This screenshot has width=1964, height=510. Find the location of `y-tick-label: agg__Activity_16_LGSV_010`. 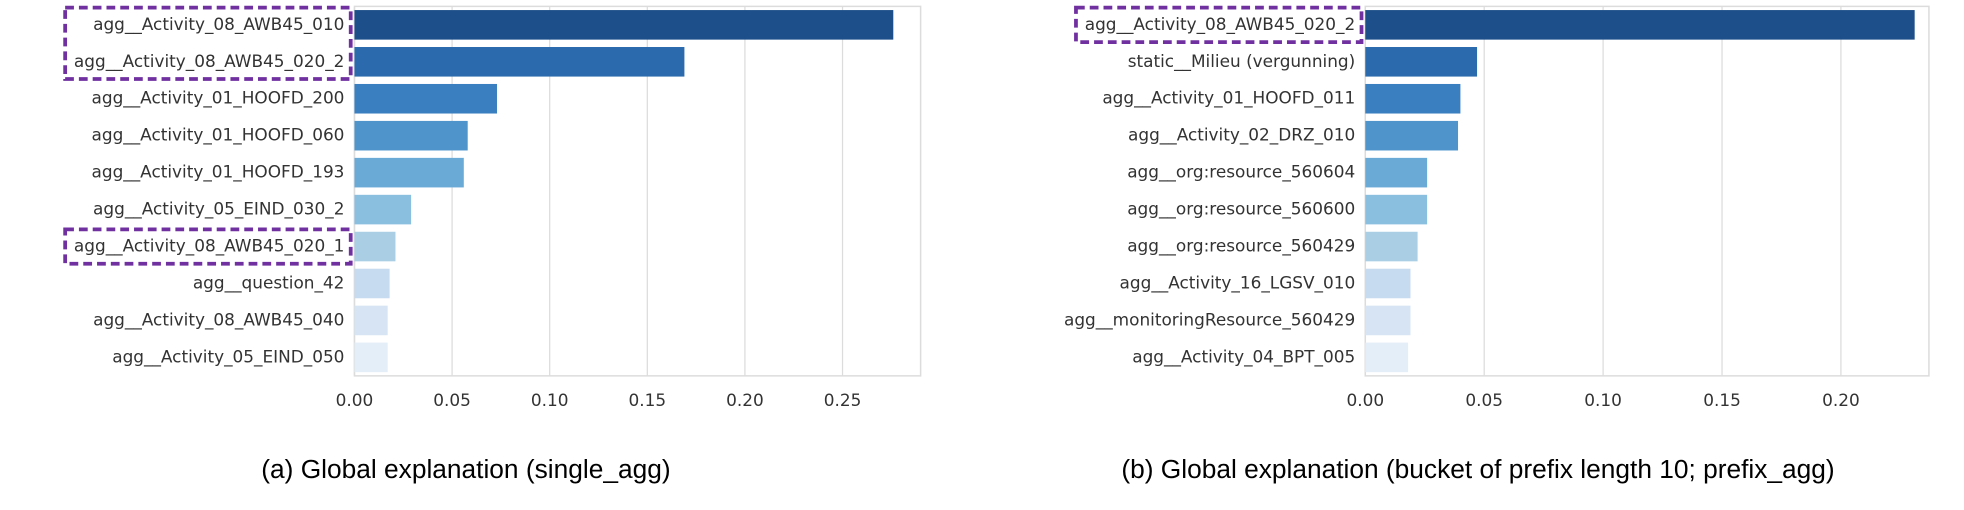

y-tick-label: agg__Activity_16_LGSV_010 is located at coordinates (1238, 282).